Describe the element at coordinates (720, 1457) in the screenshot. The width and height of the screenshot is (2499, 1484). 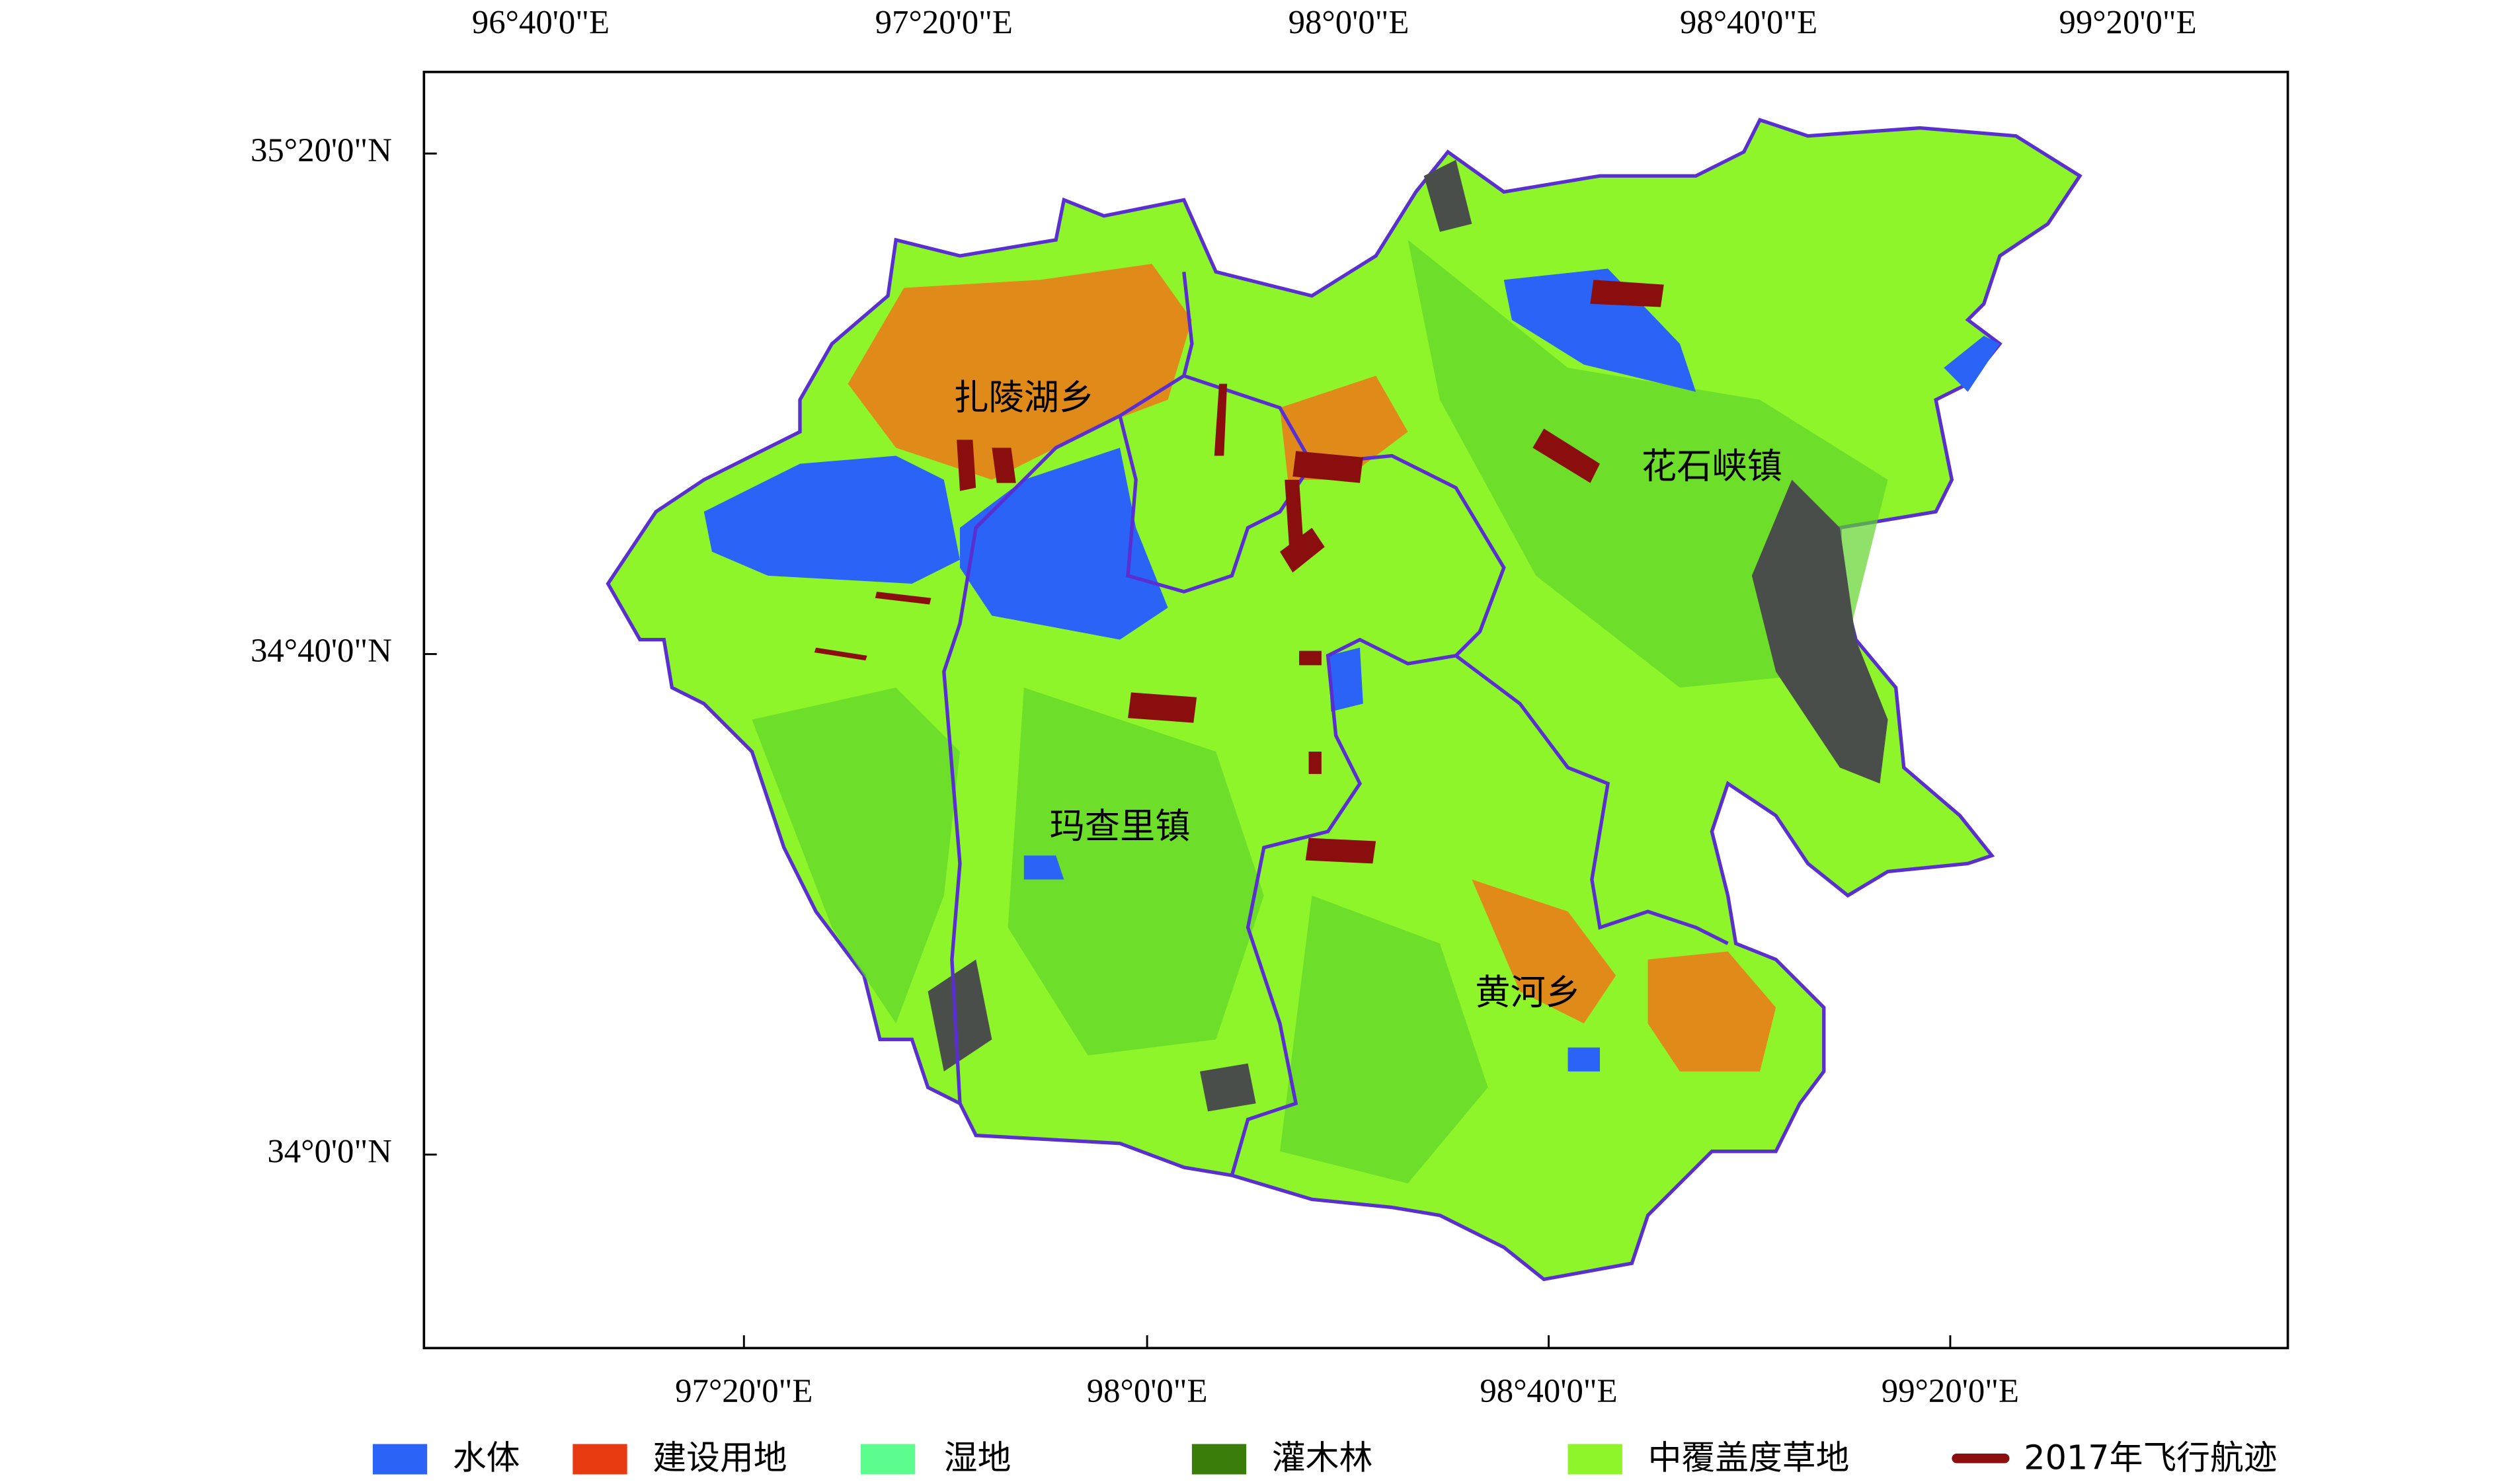
I see `legend-label: 建设用地` at that location.